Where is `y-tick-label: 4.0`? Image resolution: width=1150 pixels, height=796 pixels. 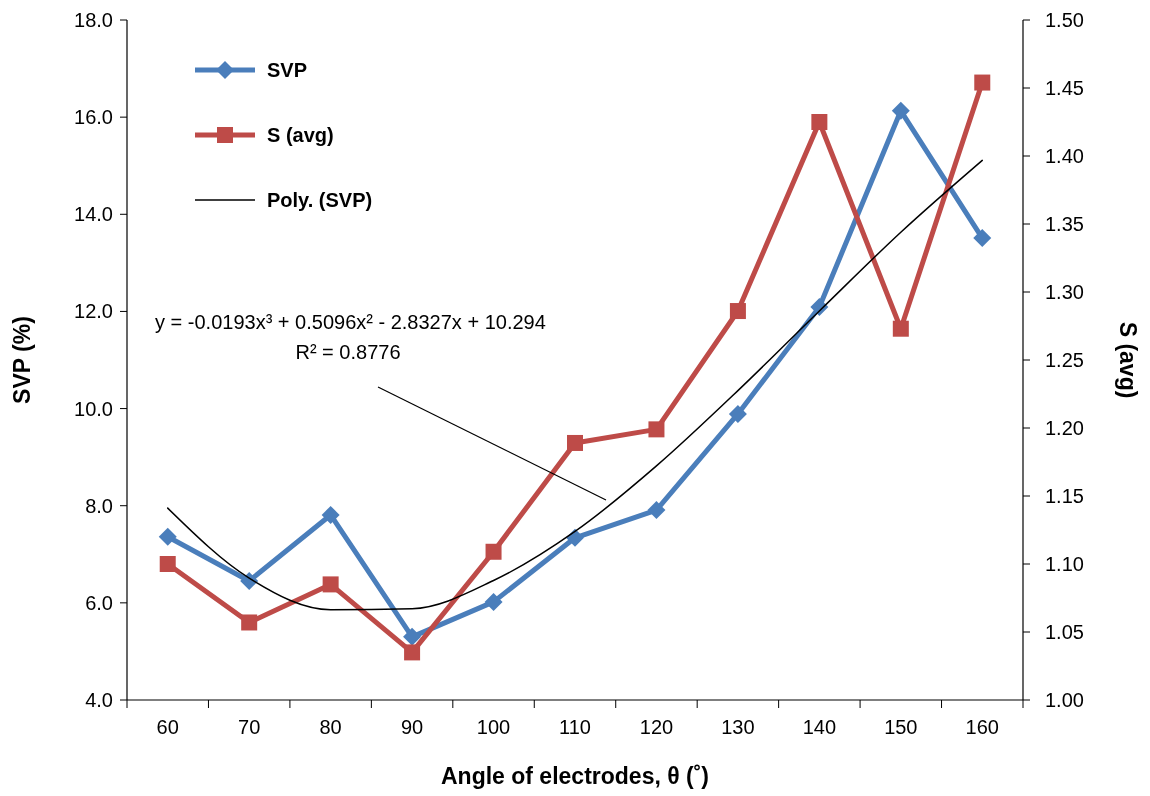 y-tick-label: 4.0 is located at coordinates (99, 700).